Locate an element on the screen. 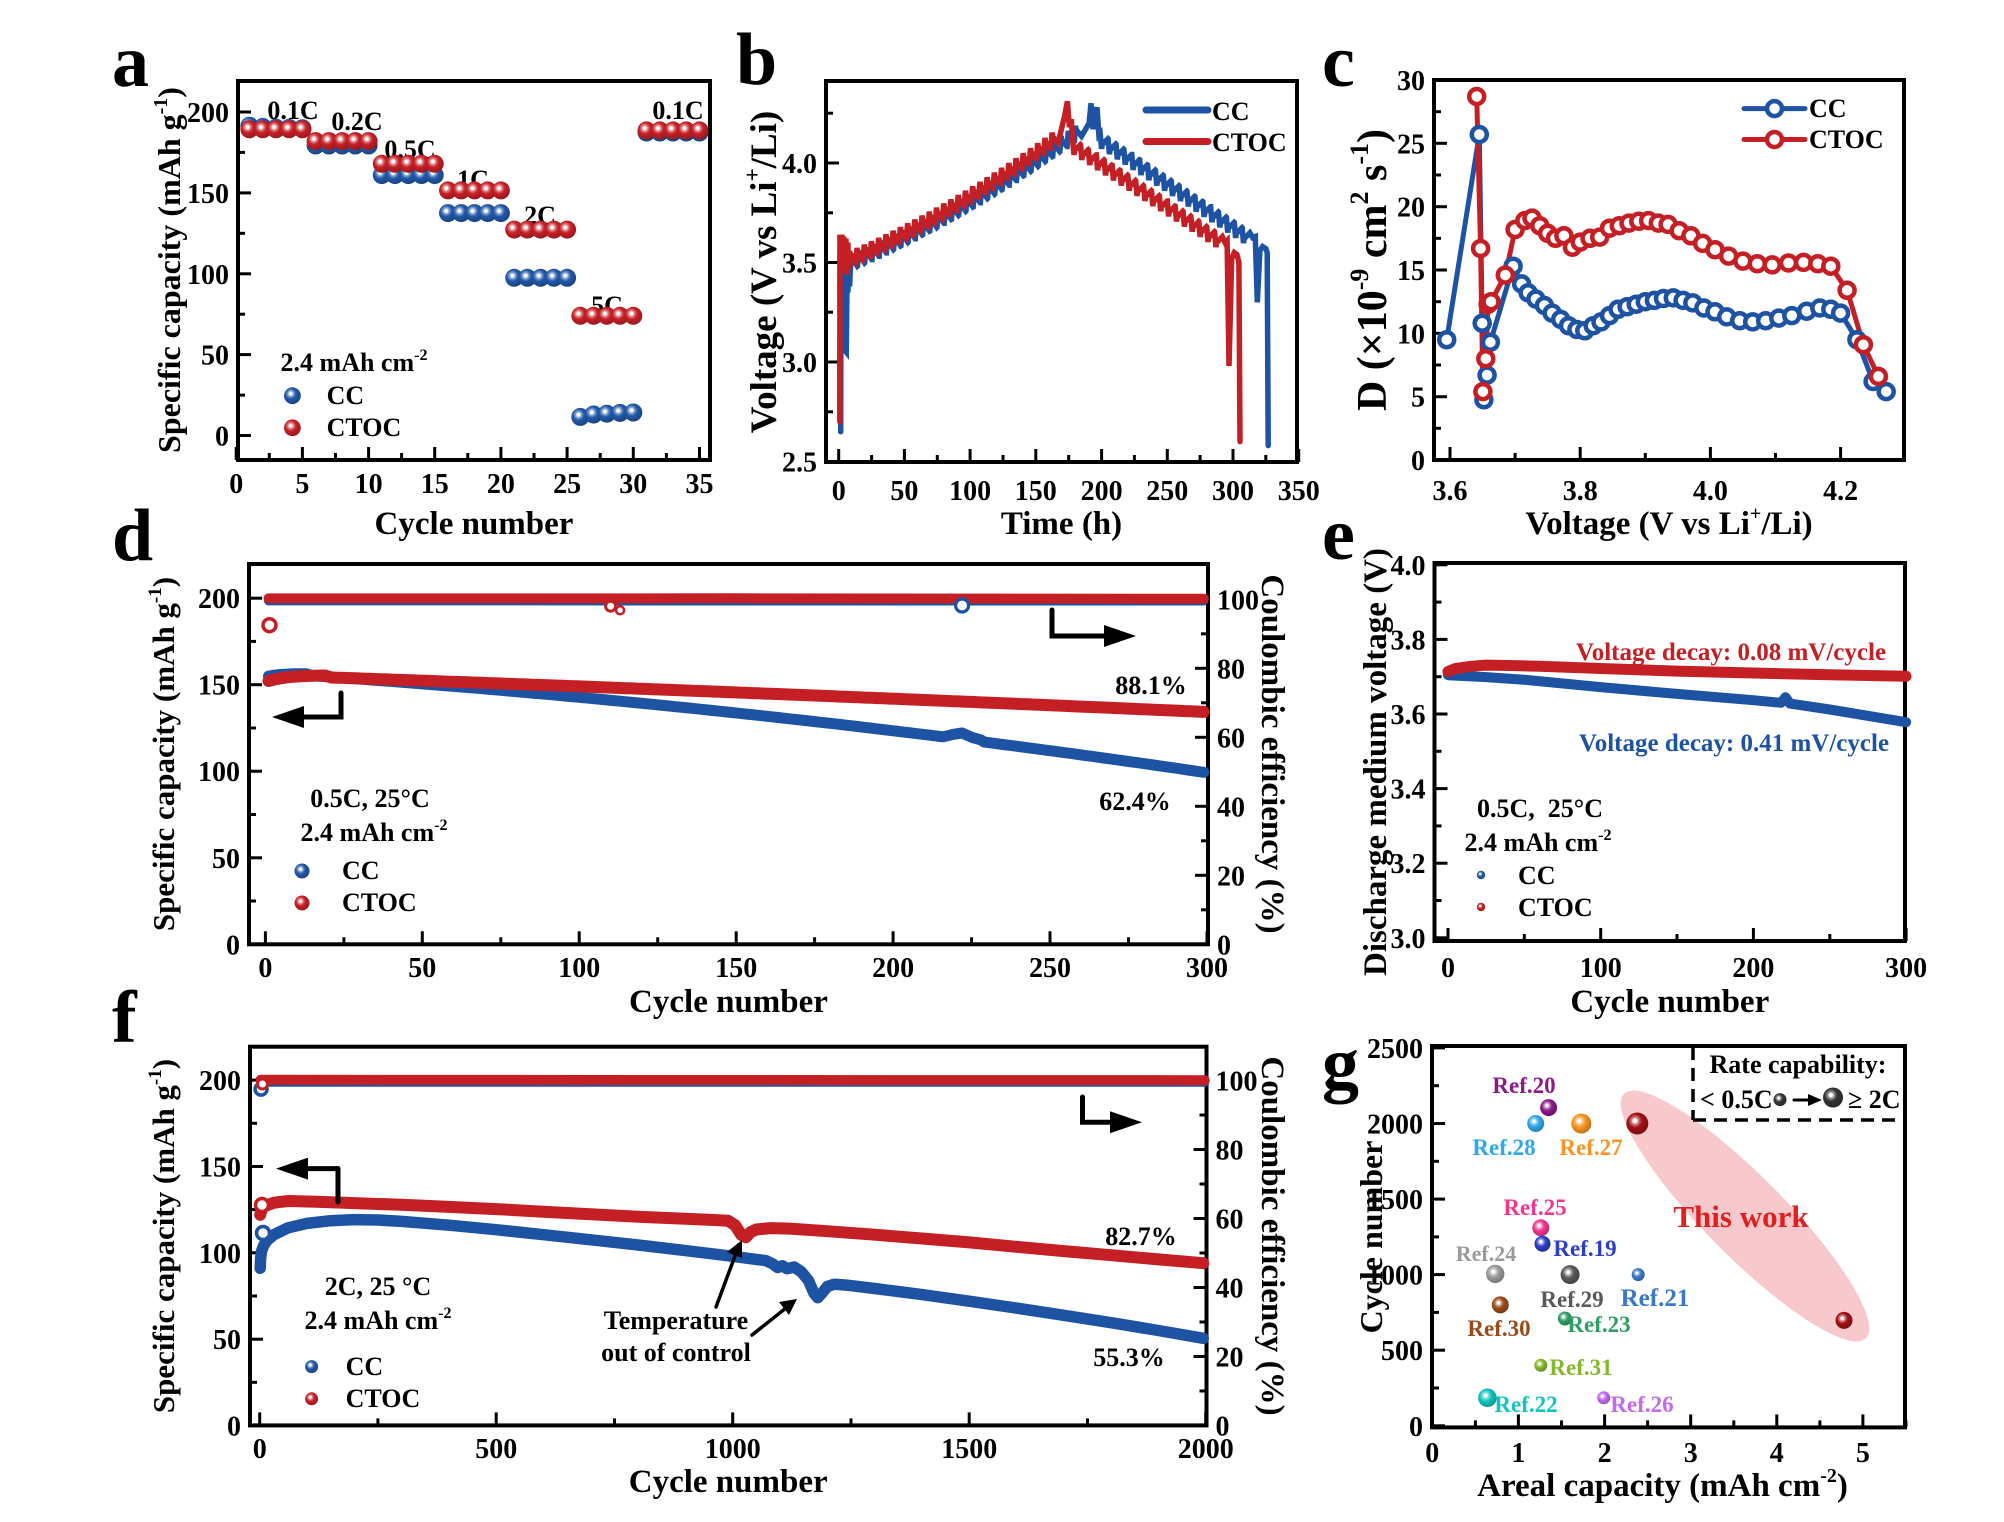  svg-text: 3.2 is located at coordinates (1408, 864).